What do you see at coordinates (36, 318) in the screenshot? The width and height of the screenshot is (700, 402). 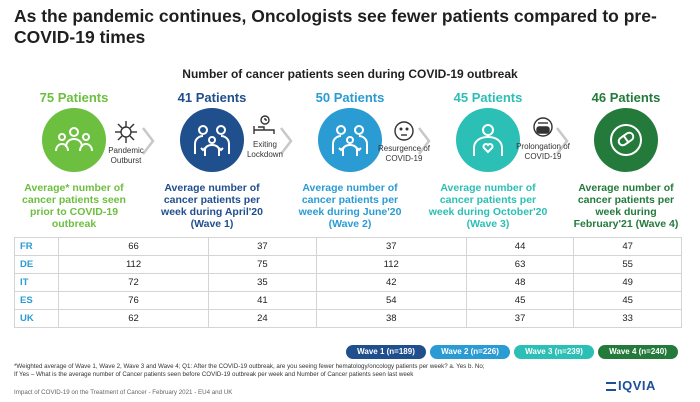 I see `country-label: UK` at bounding box center [36, 318].